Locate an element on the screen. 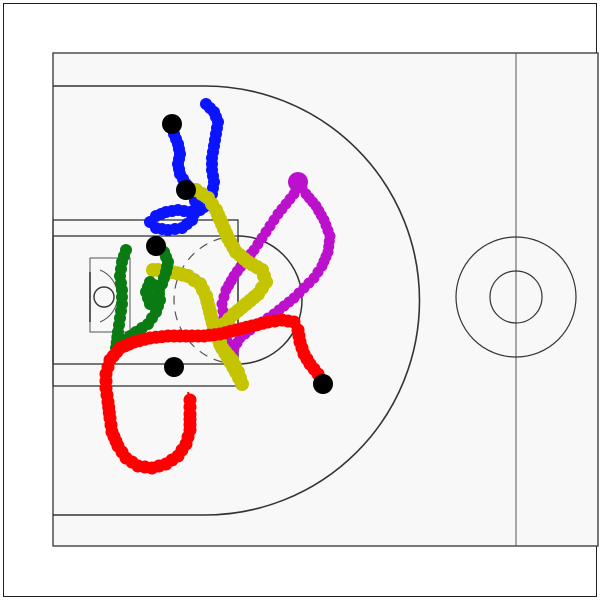 This screenshot has height=600, width=600. trajectory-yellow is located at coordinates (209, 287).